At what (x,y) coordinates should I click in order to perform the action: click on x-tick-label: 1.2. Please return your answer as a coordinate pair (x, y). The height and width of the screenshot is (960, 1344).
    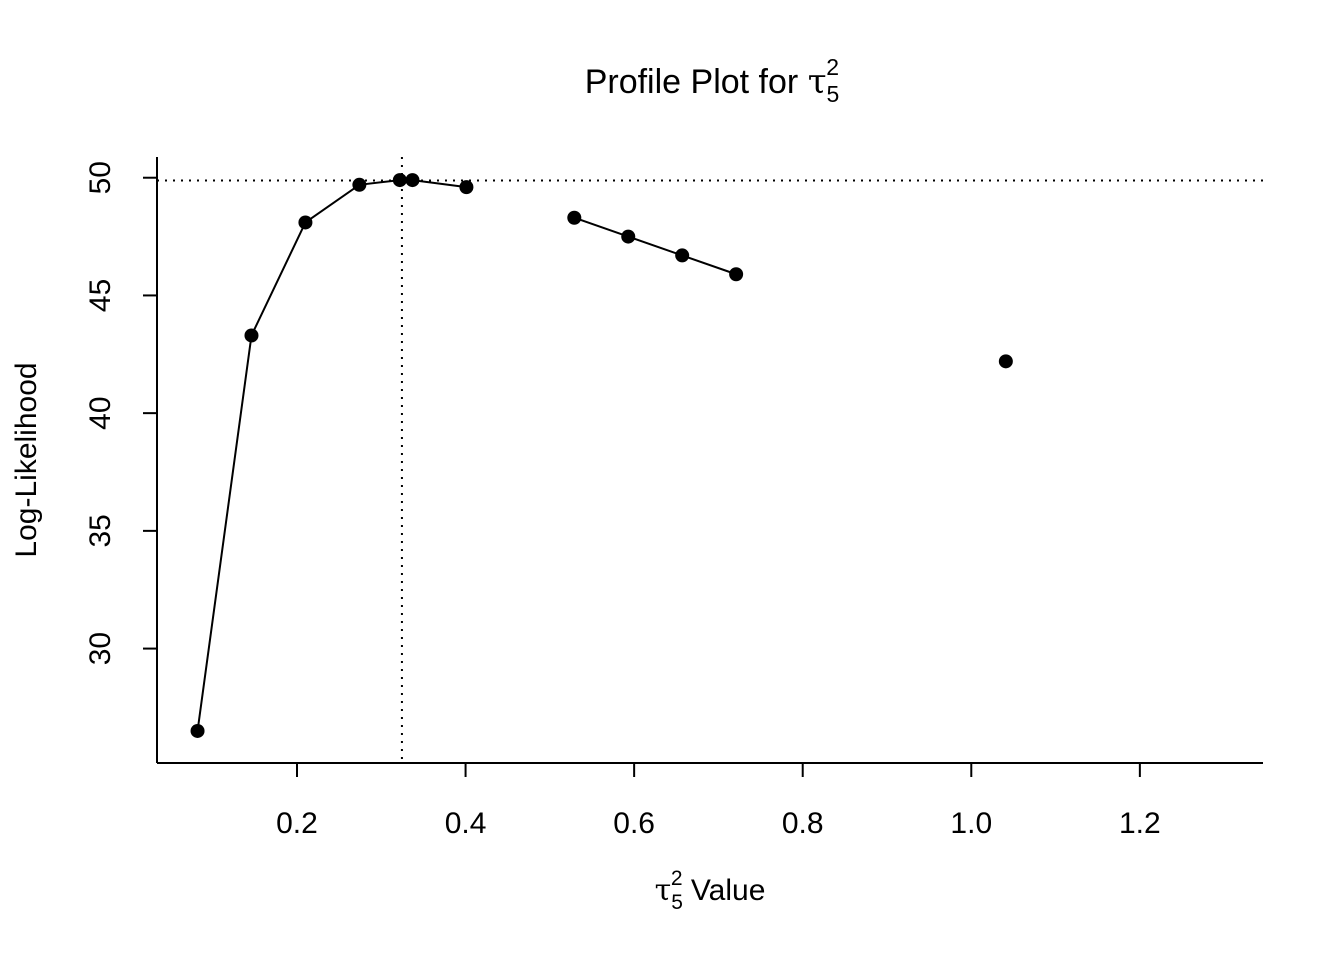
    Looking at the image, I should click on (1140, 823).